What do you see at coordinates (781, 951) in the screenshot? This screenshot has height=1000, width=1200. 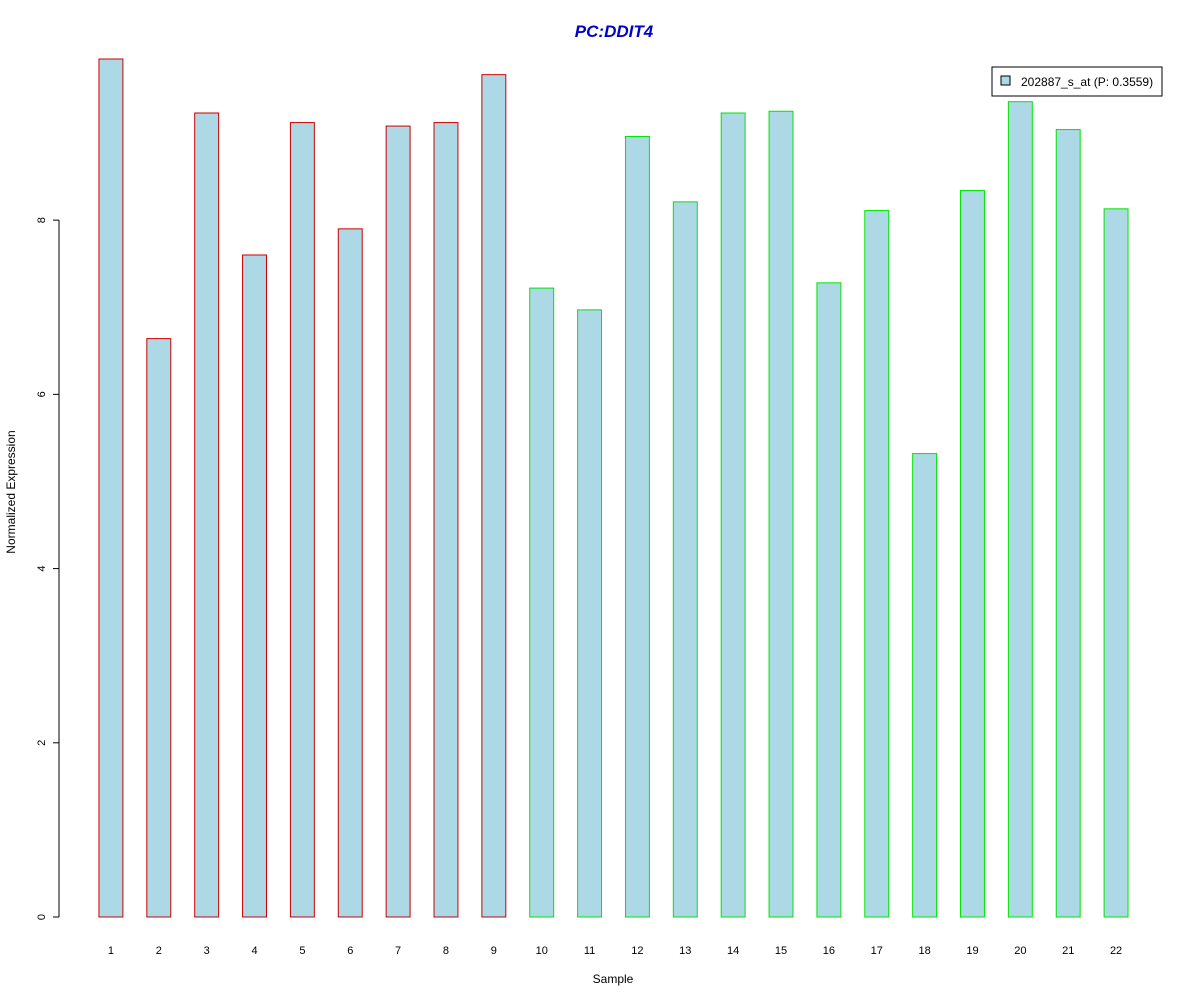 I see `x-tick-label: 15` at bounding box center [781, 951].